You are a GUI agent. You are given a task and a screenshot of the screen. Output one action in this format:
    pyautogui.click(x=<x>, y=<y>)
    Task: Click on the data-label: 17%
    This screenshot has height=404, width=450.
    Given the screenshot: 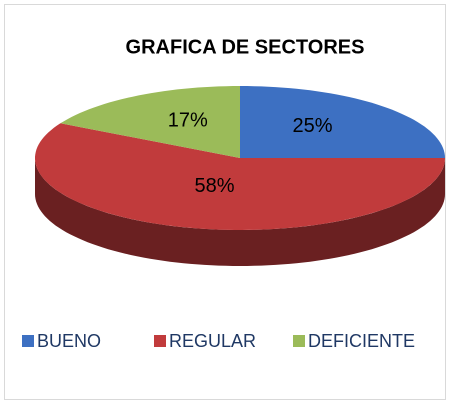 What is the action you would take?
    pyautogui.click(x=188, y=120)
    